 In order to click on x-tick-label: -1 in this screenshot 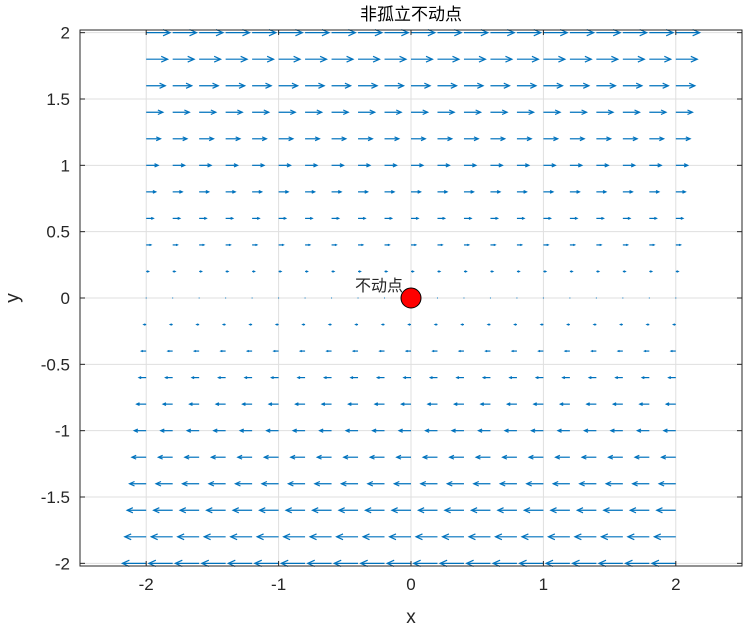, I will do `click(278, 584)`.